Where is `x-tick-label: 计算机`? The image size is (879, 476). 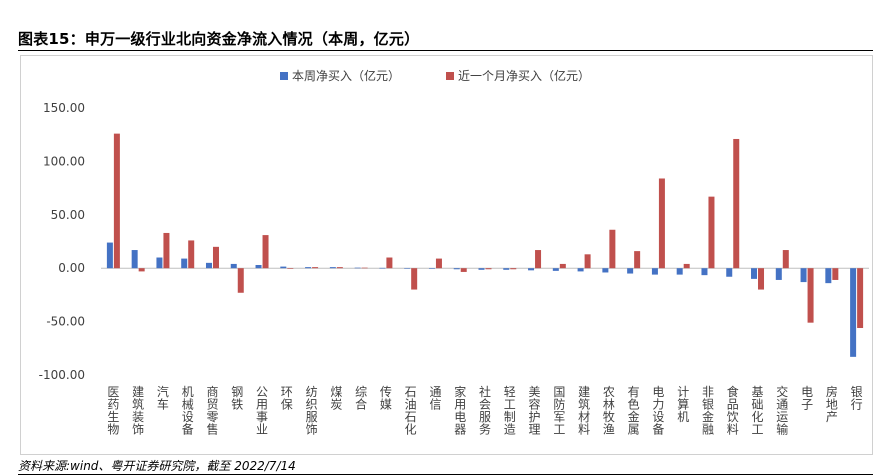 x-tick-label: 计算机 is located at coordinates (683, 404).